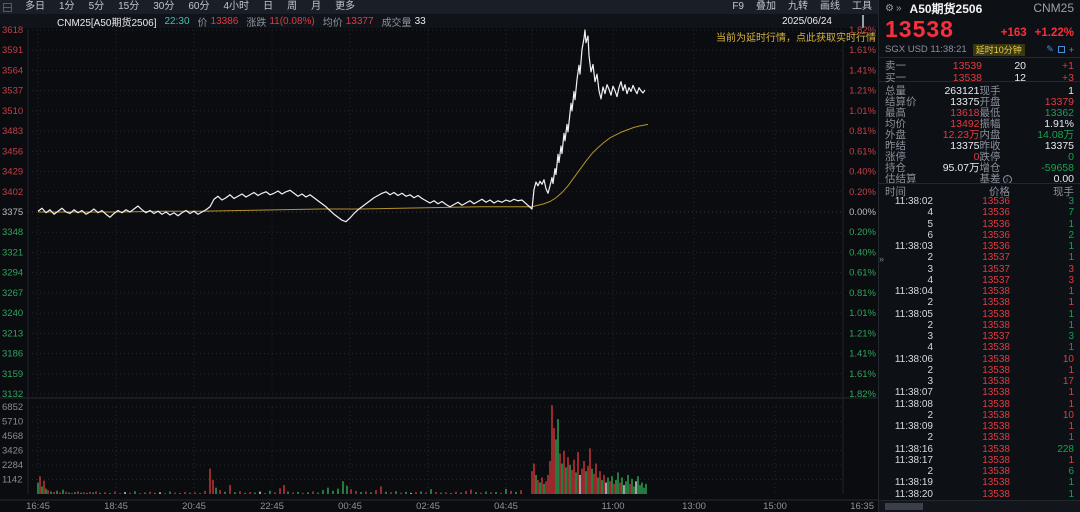 The image size is (1080, 512). Describe the element at coordinates (998, 49) in the screenshot. I see `delay-badge: 延时10分钟` at that location.